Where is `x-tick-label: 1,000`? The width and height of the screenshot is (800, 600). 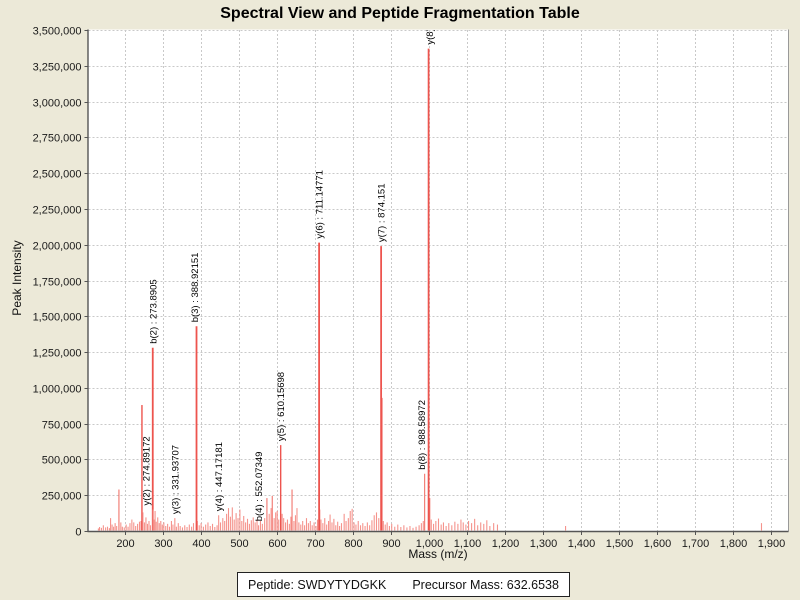 x-tick-label: 1,000 is located at coordinates (430, 544).